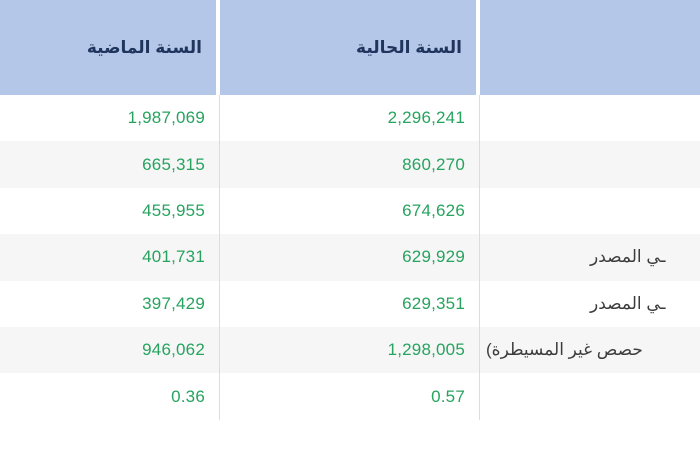 This screenshot has width=700, height=450. What do you see at coordinates (110, 303) in the screenshot?
I see `last-year-value: 397,429` at bounding box center [110, 303].